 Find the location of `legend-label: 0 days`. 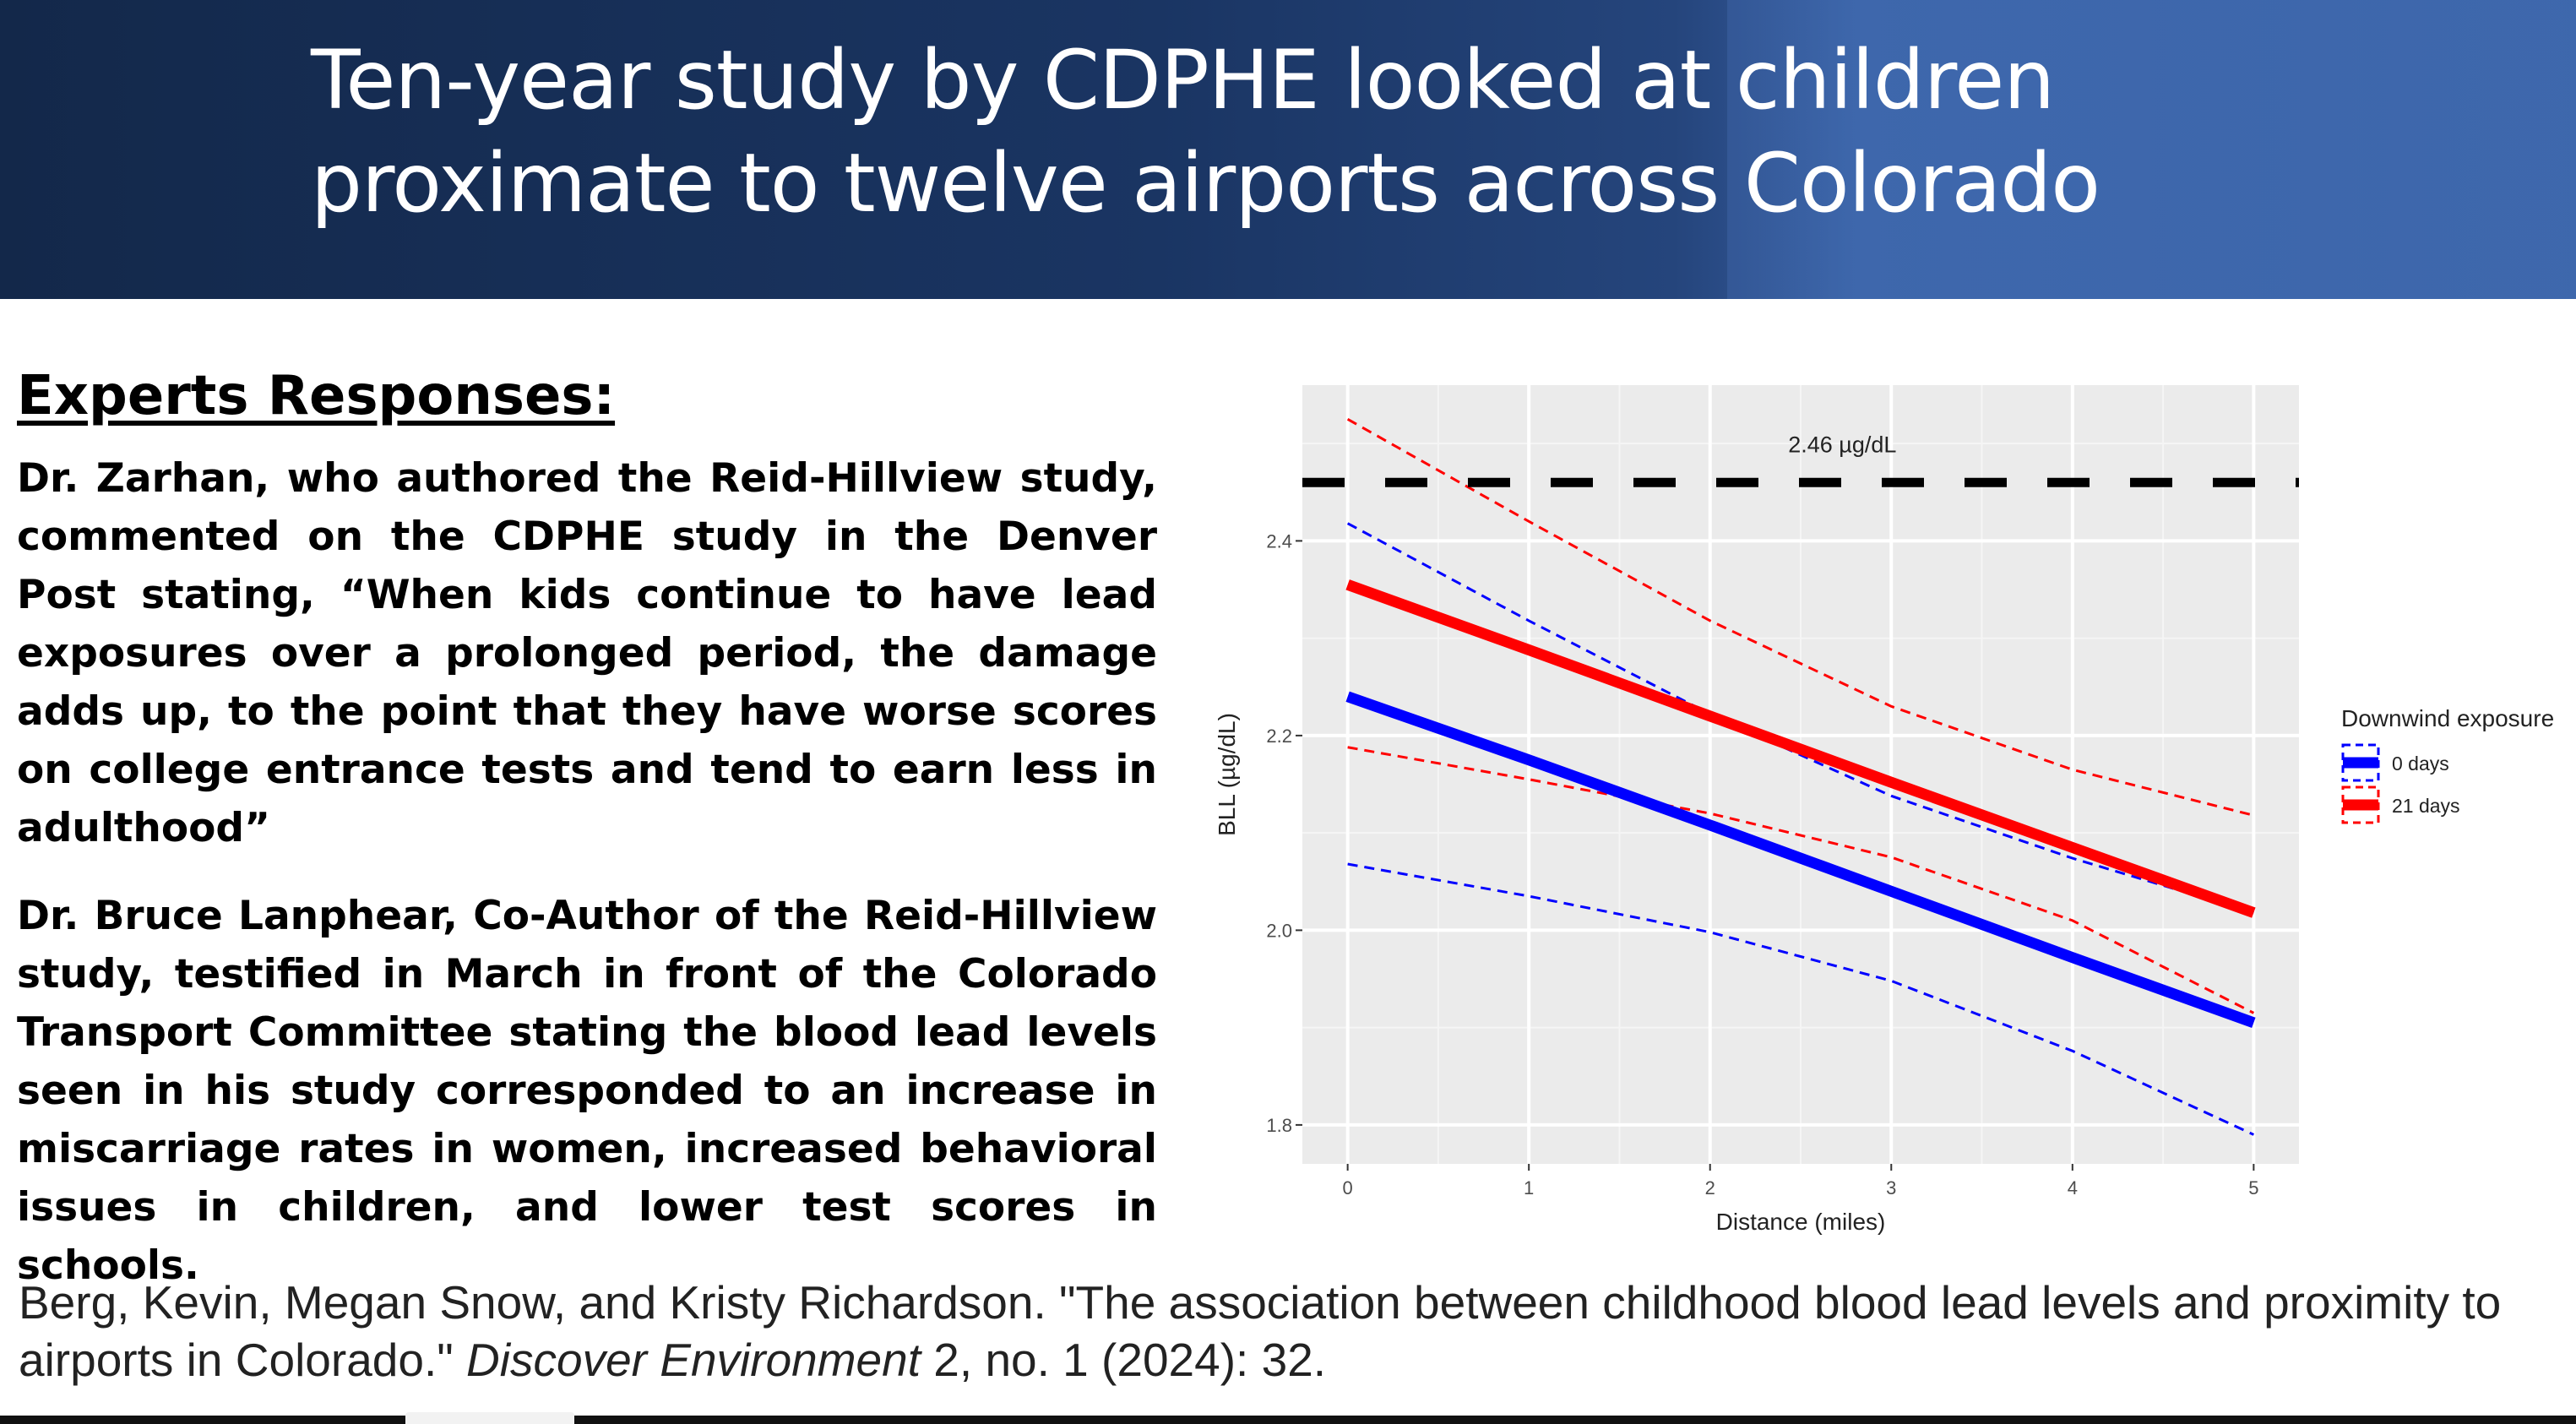

legend-label: 0 days is located at coordinates (2420, 764).